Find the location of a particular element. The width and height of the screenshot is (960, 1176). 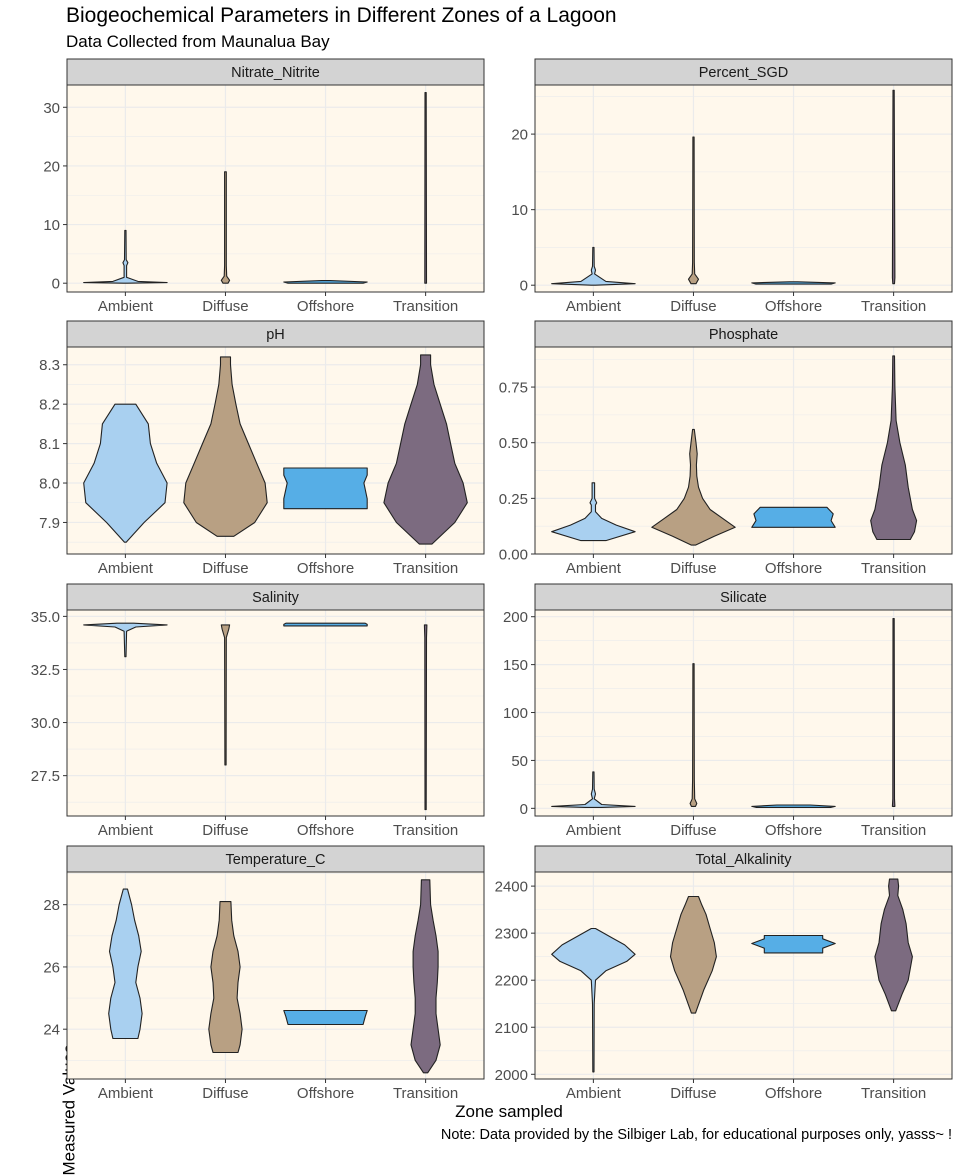

y-tick-label: 30.0 is located at coordinates (45, 723).